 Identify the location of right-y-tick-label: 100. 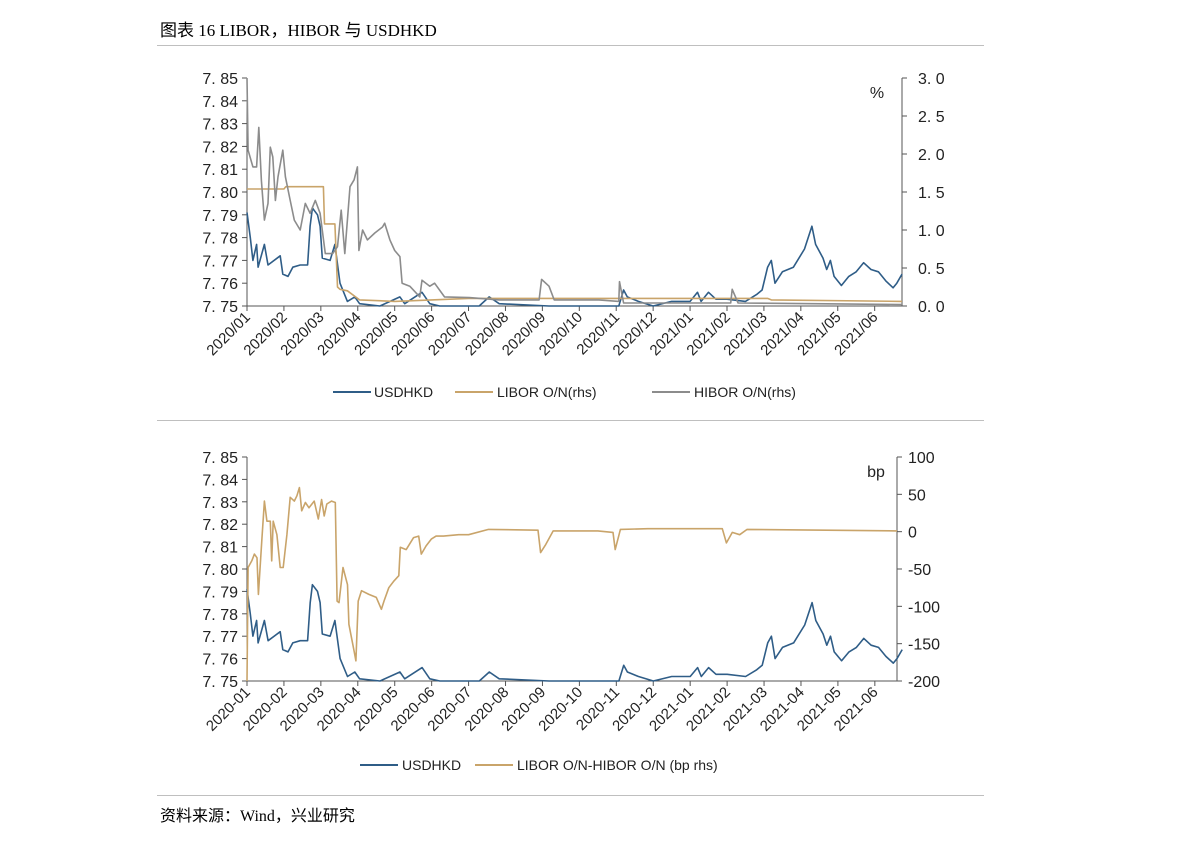
(921, 458).